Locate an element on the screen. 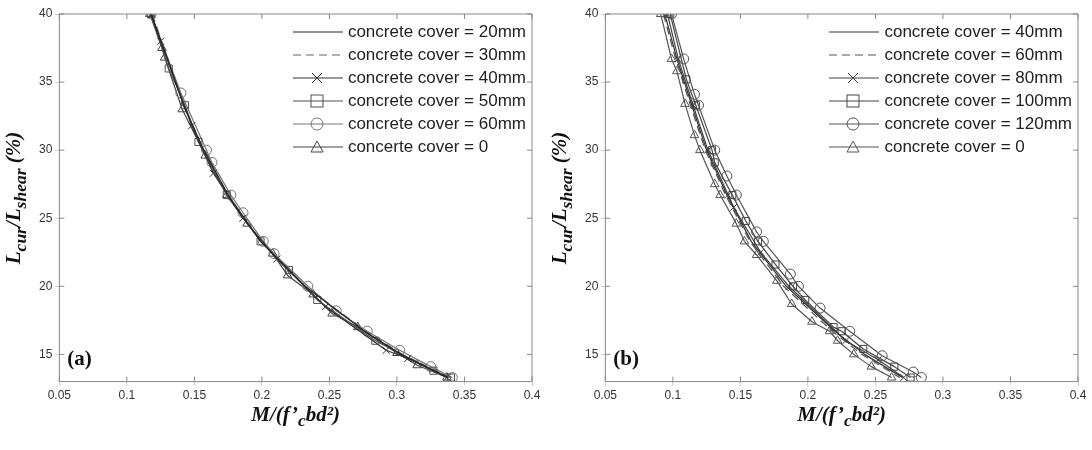 This screenshot has width=1092, height=450. legend-label: concrete cover = 100mm is located at coordinates (978, 101).